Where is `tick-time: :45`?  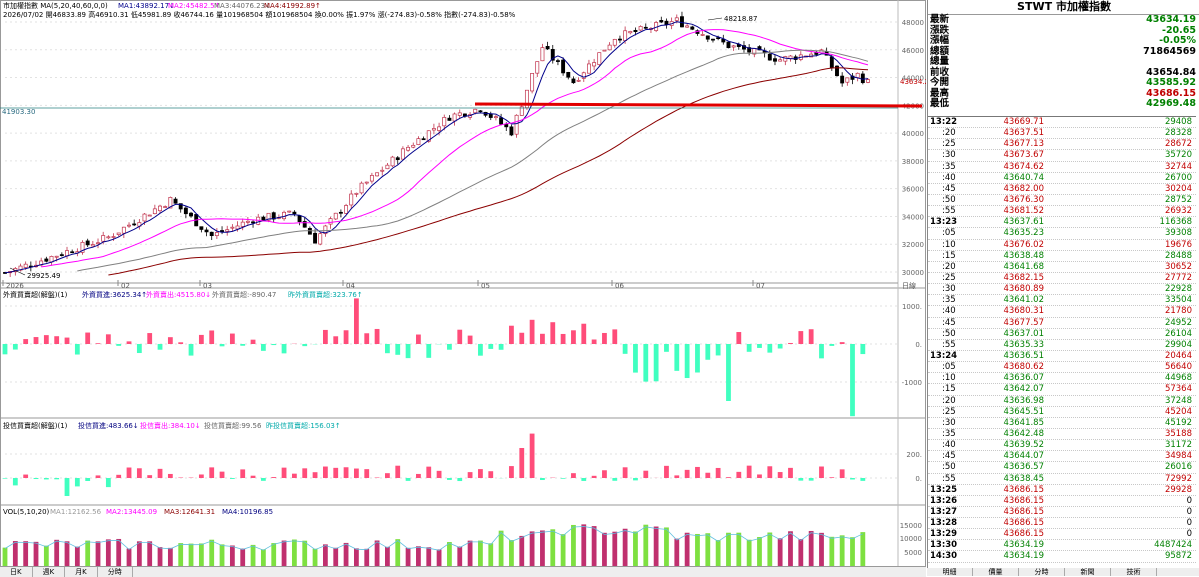 tick-time: :45 is located at coordinates (949, 189).